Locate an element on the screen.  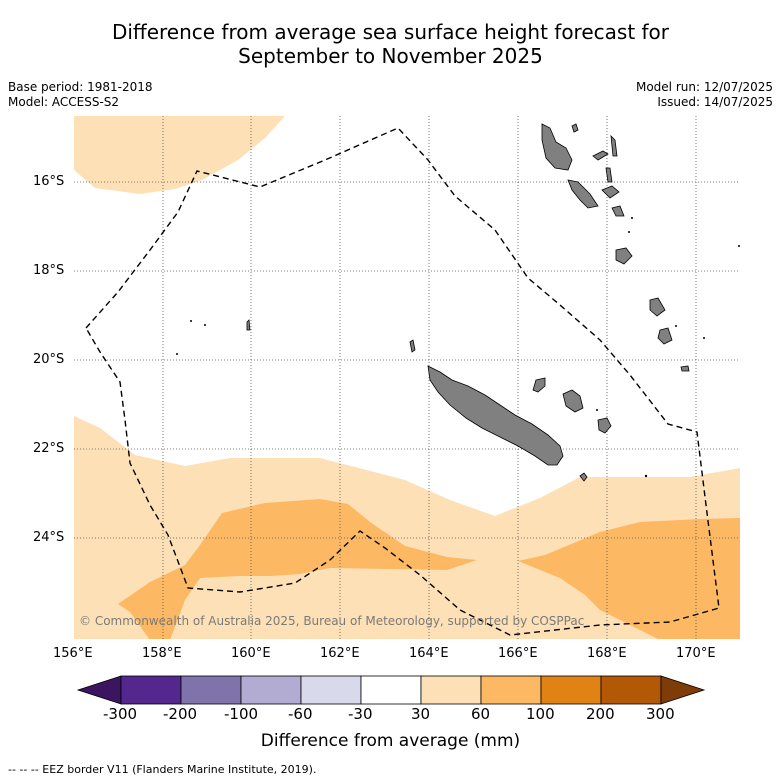
colorbar-label: 60 is located at coordinates (481, 714).